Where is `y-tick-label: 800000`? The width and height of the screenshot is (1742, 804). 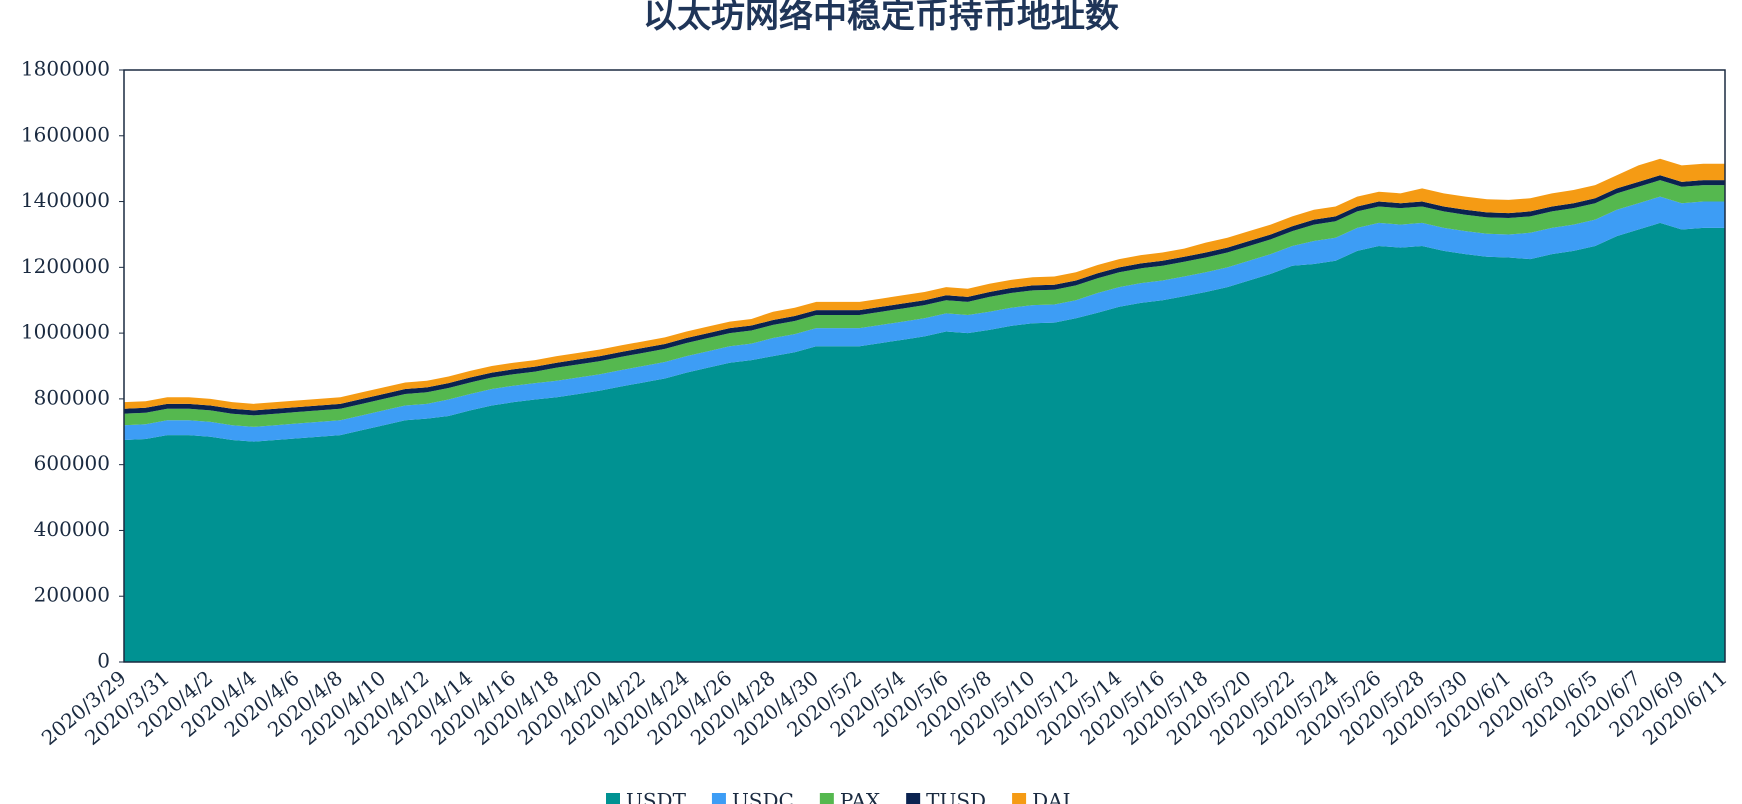 y-tick-label: 800000 is located at coordinates (72, 397).